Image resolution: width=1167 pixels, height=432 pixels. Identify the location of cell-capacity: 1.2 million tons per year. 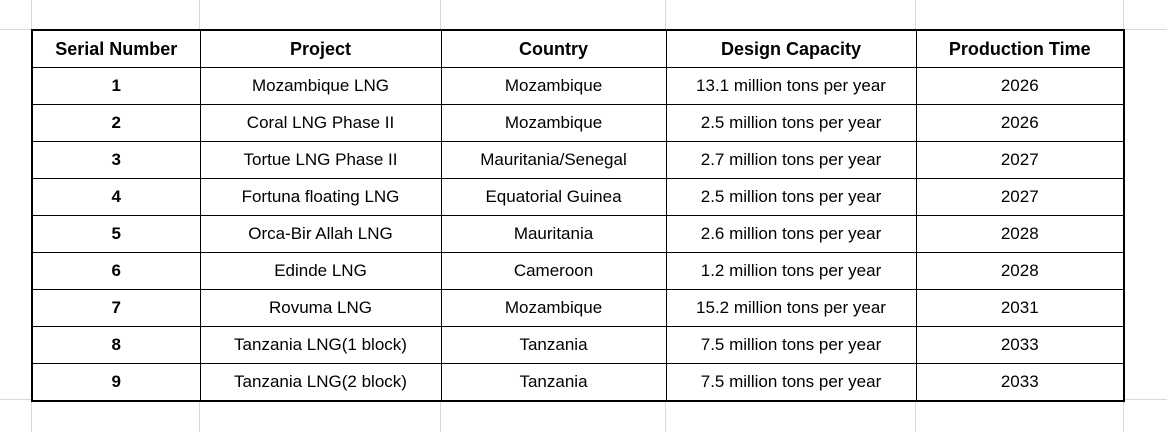
(791, 271).